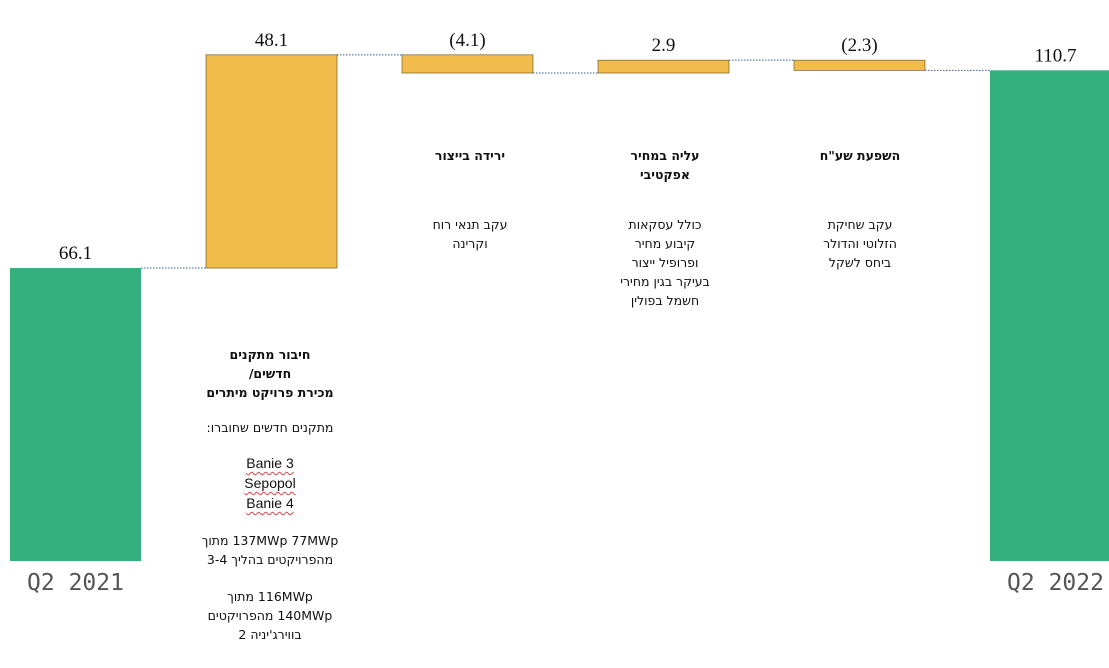  What do you see at coordinates (665, 262) in the screenshot?
I see `annotation-line: ופרופיל ייצור` at bounding box center [665, 262].